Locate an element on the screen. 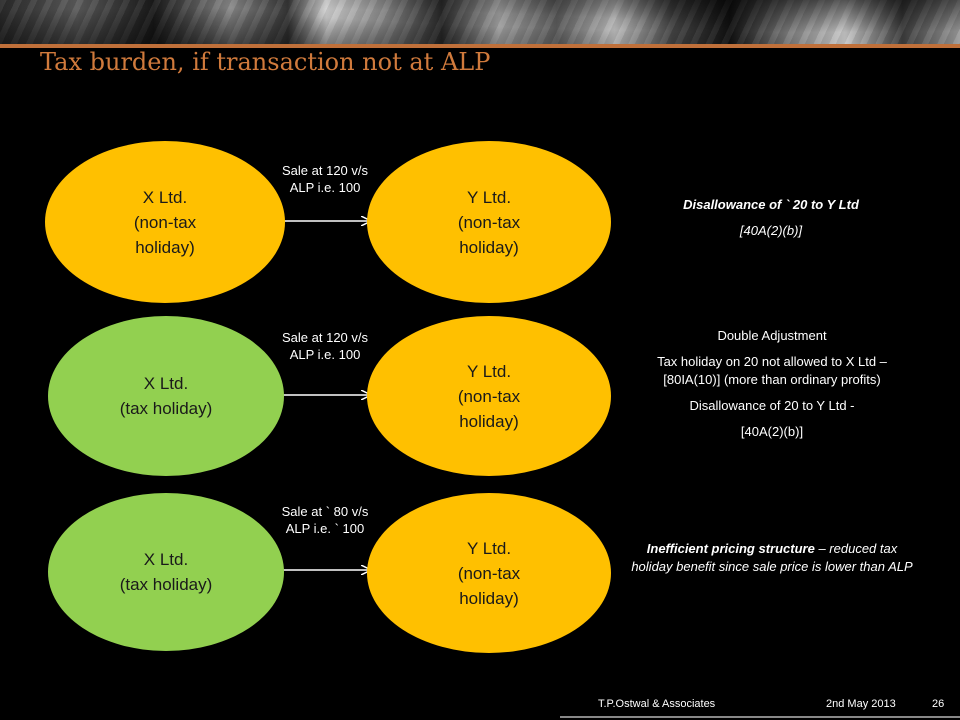 This screenshot has width=960, height=720. x-ltd-status-cont: holiday) is located at coordinates (165, 247).